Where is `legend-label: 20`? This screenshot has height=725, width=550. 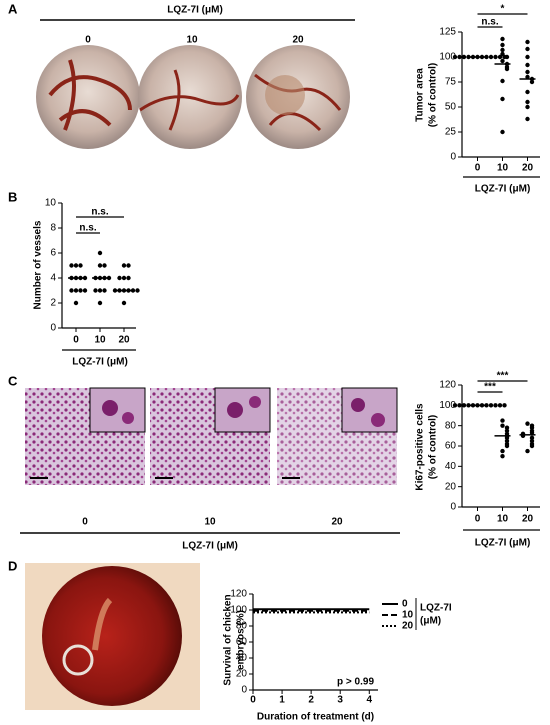
legend-label: 20 is located at coordinates (408, 626).